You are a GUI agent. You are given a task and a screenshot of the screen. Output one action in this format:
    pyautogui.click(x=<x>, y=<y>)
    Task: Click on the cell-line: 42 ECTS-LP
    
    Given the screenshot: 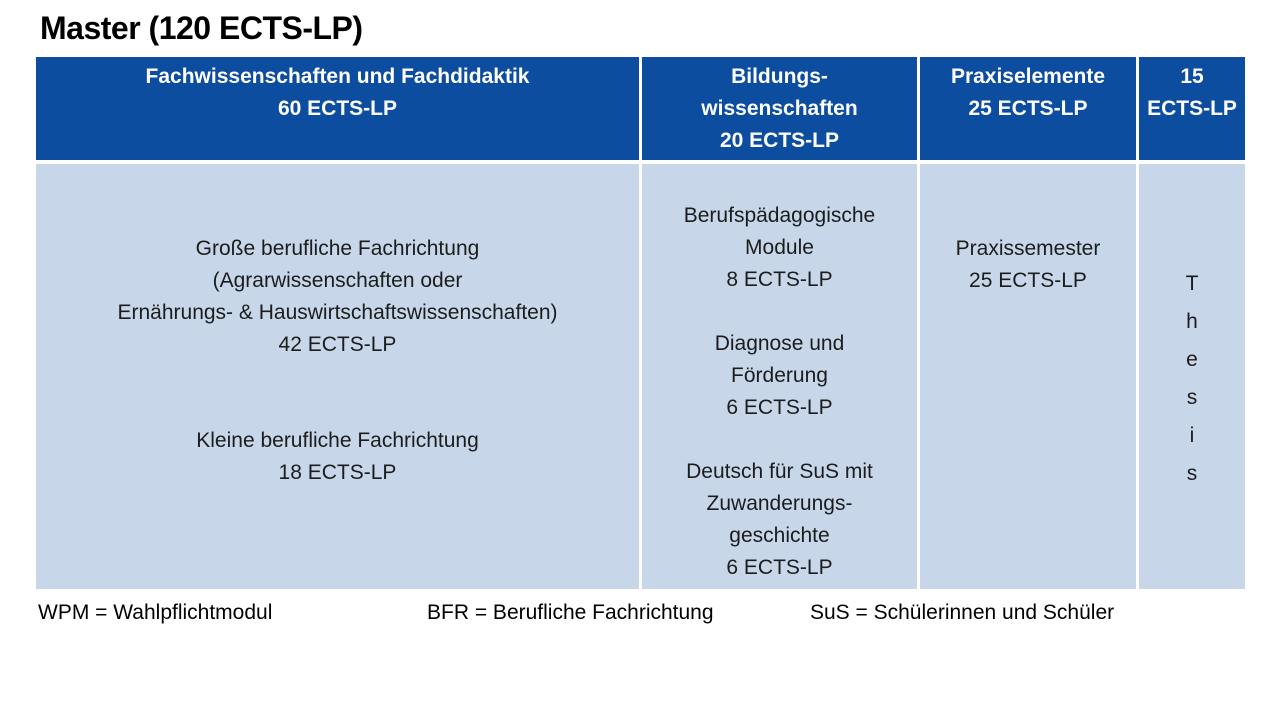 What is the action you would take?
    pyautogui.click(x=337, y=344)
    